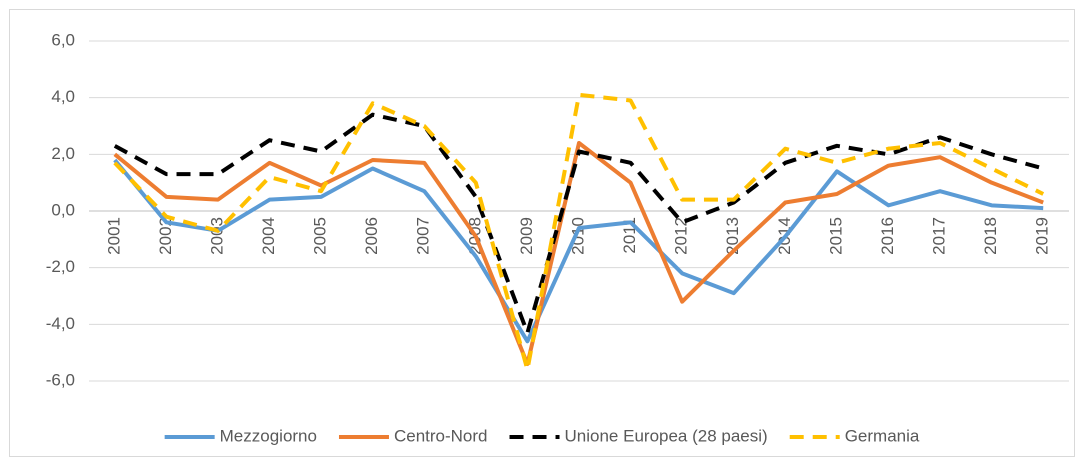 This screenshot has width=1084, height=466. What do you see at coordinates (371, 236) in the screenshot?
I see `x-tick-label: 2006` at bounding box center [371, 236].